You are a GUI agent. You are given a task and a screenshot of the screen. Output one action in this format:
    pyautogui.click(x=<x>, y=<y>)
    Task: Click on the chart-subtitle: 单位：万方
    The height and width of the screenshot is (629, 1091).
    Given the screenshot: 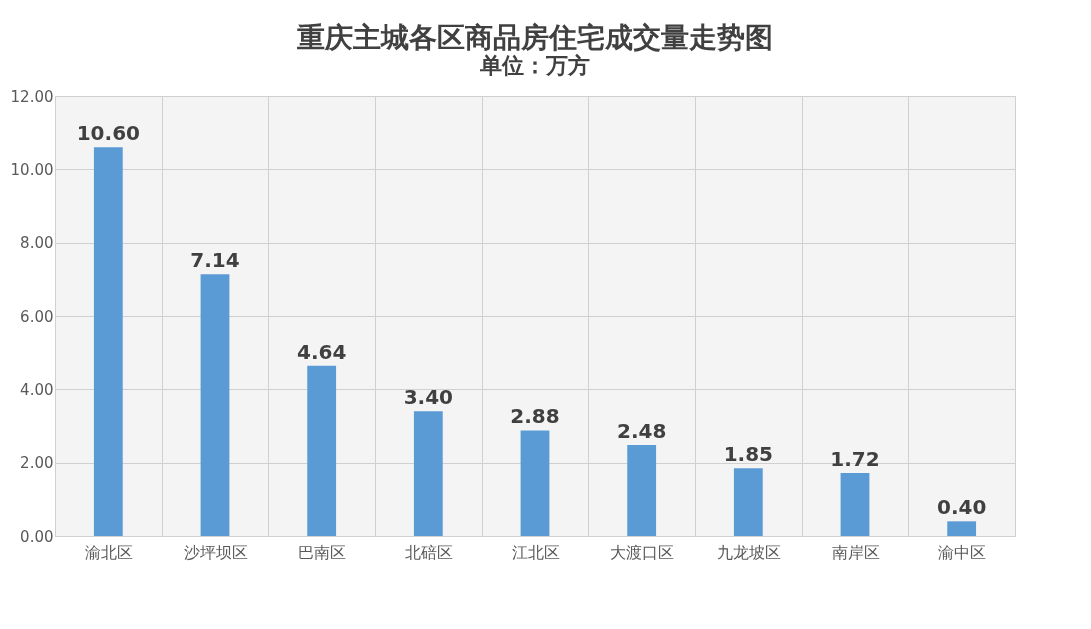 What is the action you would take?
    pyautogui.click(x=534, y=65)
    